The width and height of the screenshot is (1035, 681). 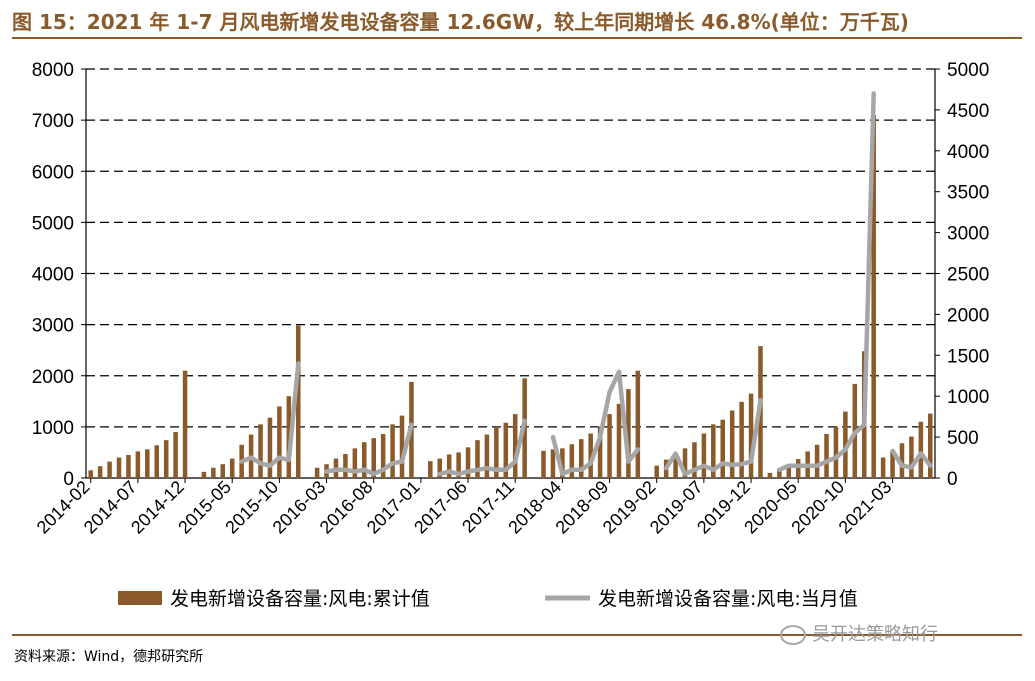 I want to click on left-axis-tick-label: 5000, so click(x=53, y=223).